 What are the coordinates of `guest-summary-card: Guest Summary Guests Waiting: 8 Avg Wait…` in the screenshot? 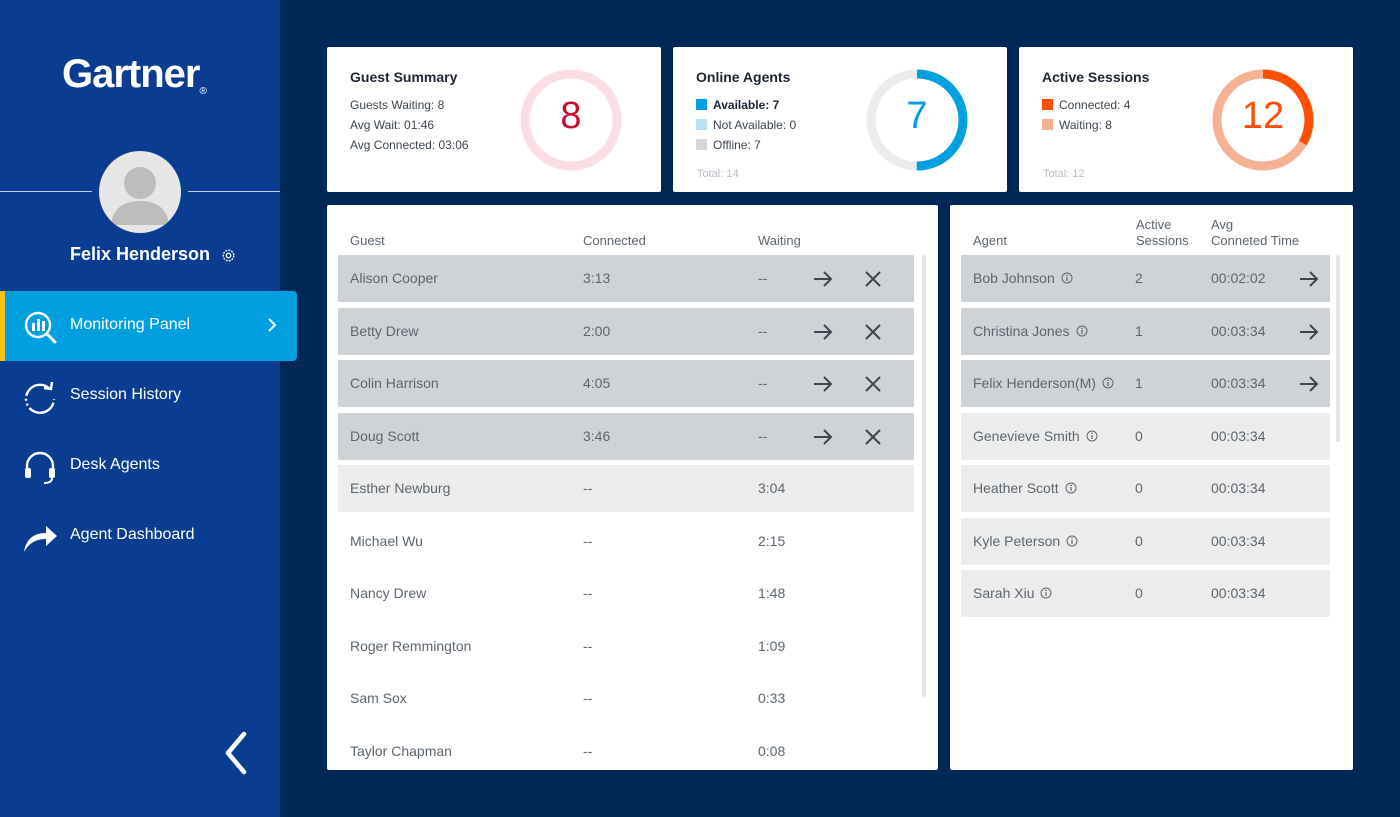 It's located at (494, 119).